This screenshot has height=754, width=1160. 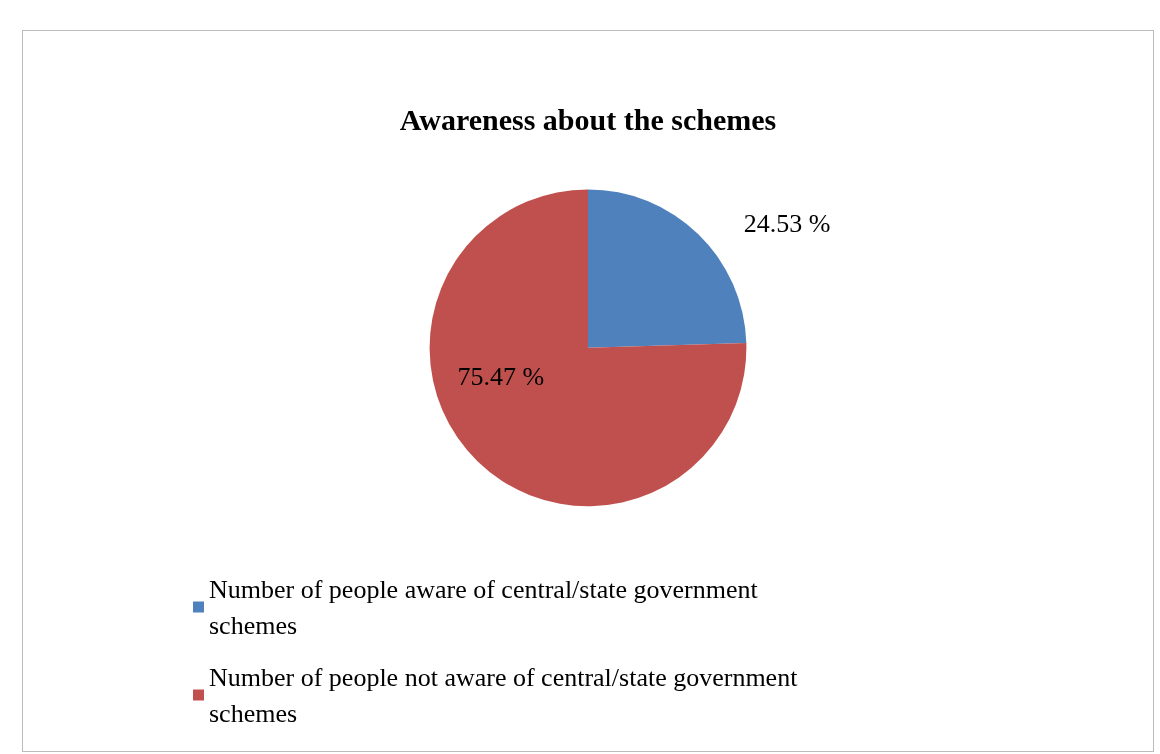 I want to click on legend-label: Number of people aware of central/state government schemes, so click(x=487, y=607).